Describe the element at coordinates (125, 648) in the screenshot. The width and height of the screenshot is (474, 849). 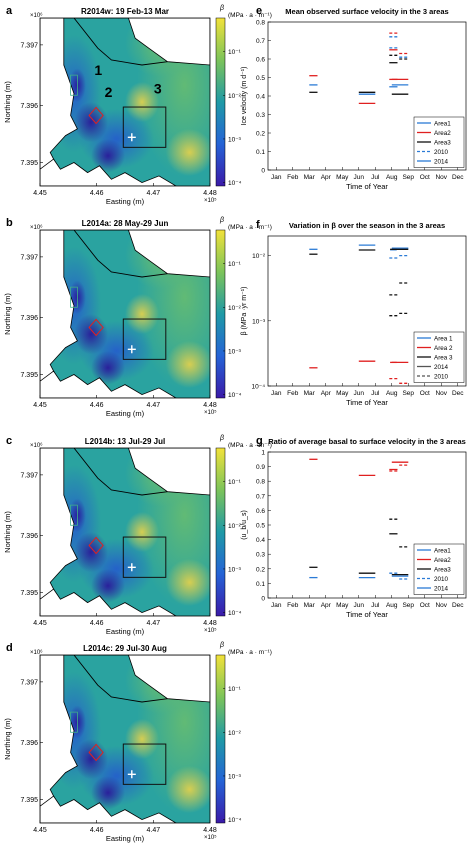
I see `map-title: L2014c: 29 Jul-30 Aug` at that location.